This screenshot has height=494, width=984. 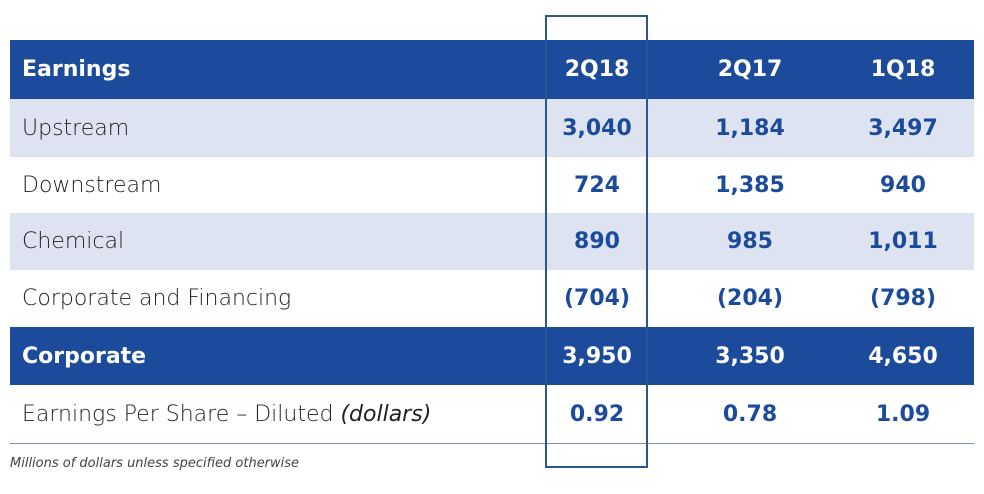 I want to click on cell-value: (704), so click(x=597, y=298).